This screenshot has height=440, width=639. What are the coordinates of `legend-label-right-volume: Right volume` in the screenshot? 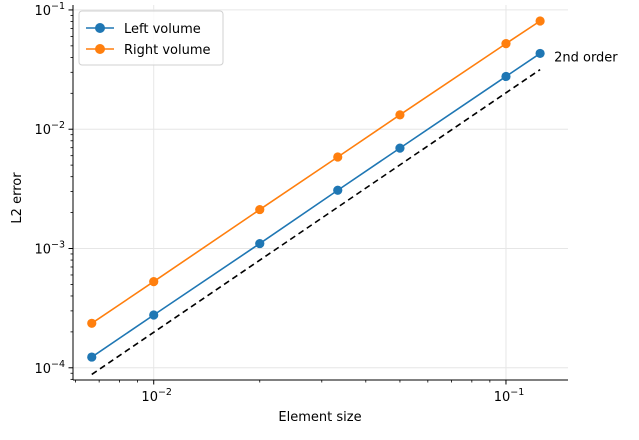 It's located at (167, 50).